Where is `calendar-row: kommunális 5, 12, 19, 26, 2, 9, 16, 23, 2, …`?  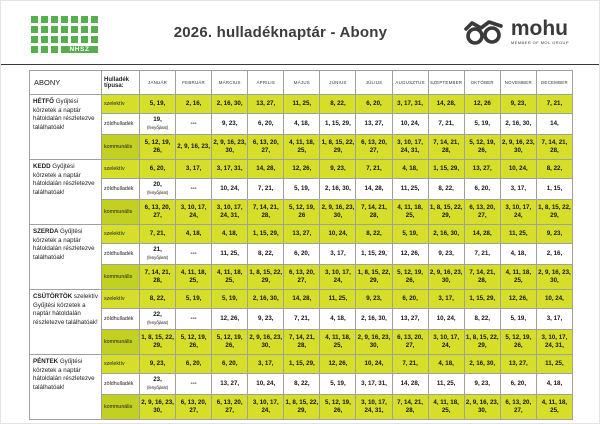 calendar-row: kommunális 5, 12, 19, 26, 2, 9, 16, 23, 2, … is located at coordinates (302, 147).